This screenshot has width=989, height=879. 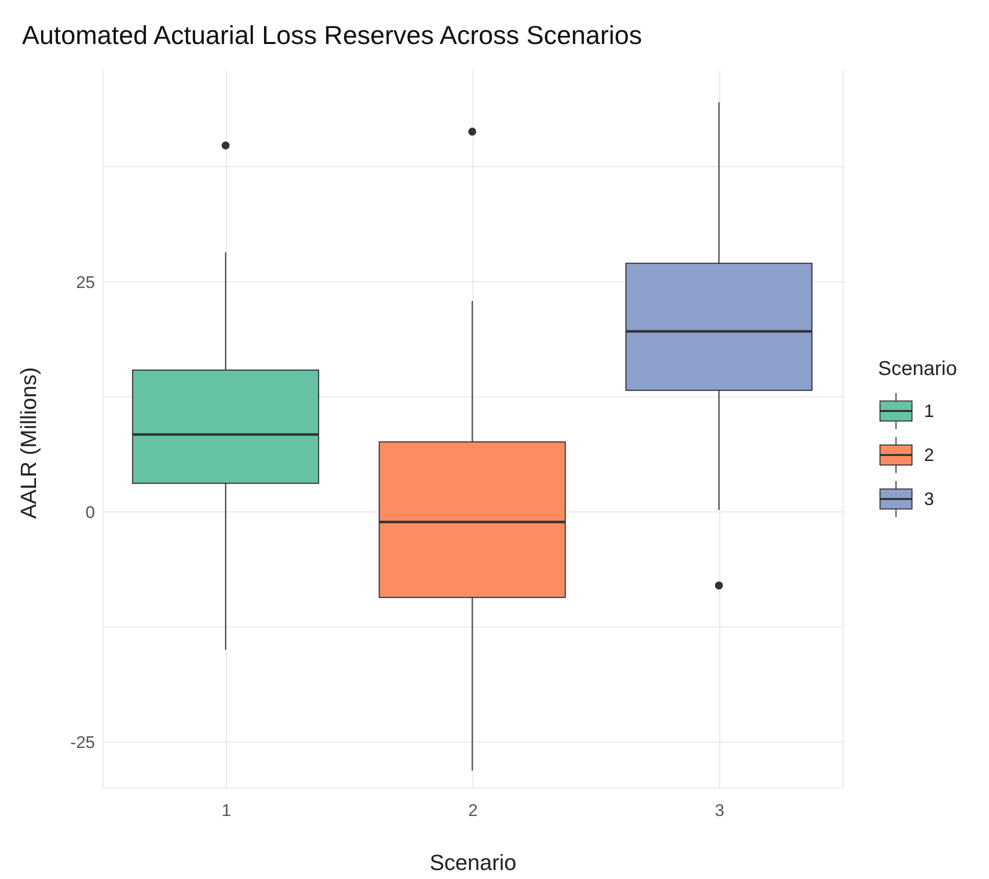 I want to click on legend-label: 3, so click(x=929, y=499).